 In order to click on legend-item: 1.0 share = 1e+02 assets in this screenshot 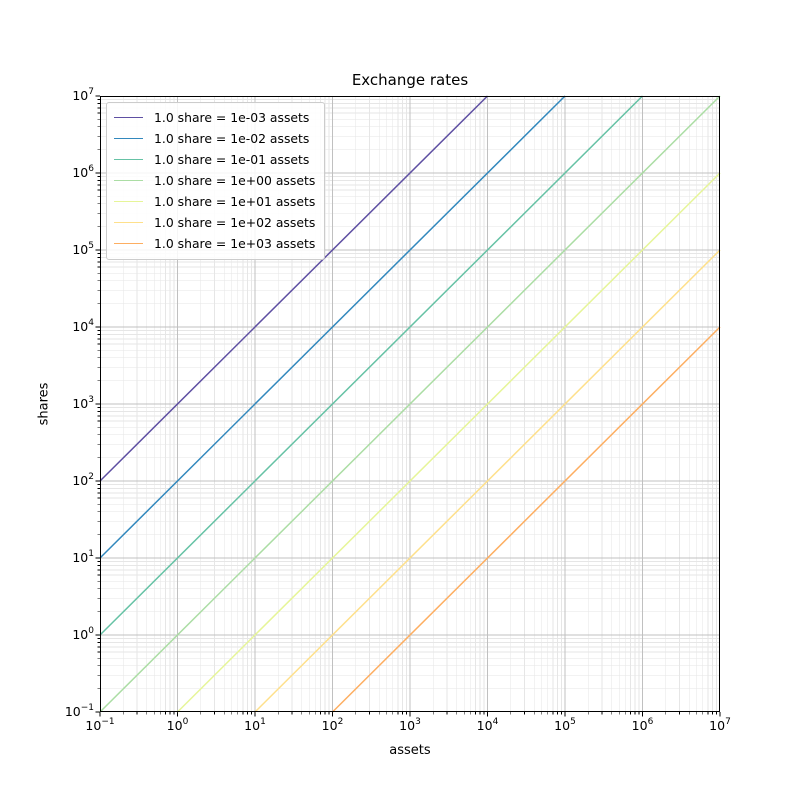, I will do `click(214, 222)`.